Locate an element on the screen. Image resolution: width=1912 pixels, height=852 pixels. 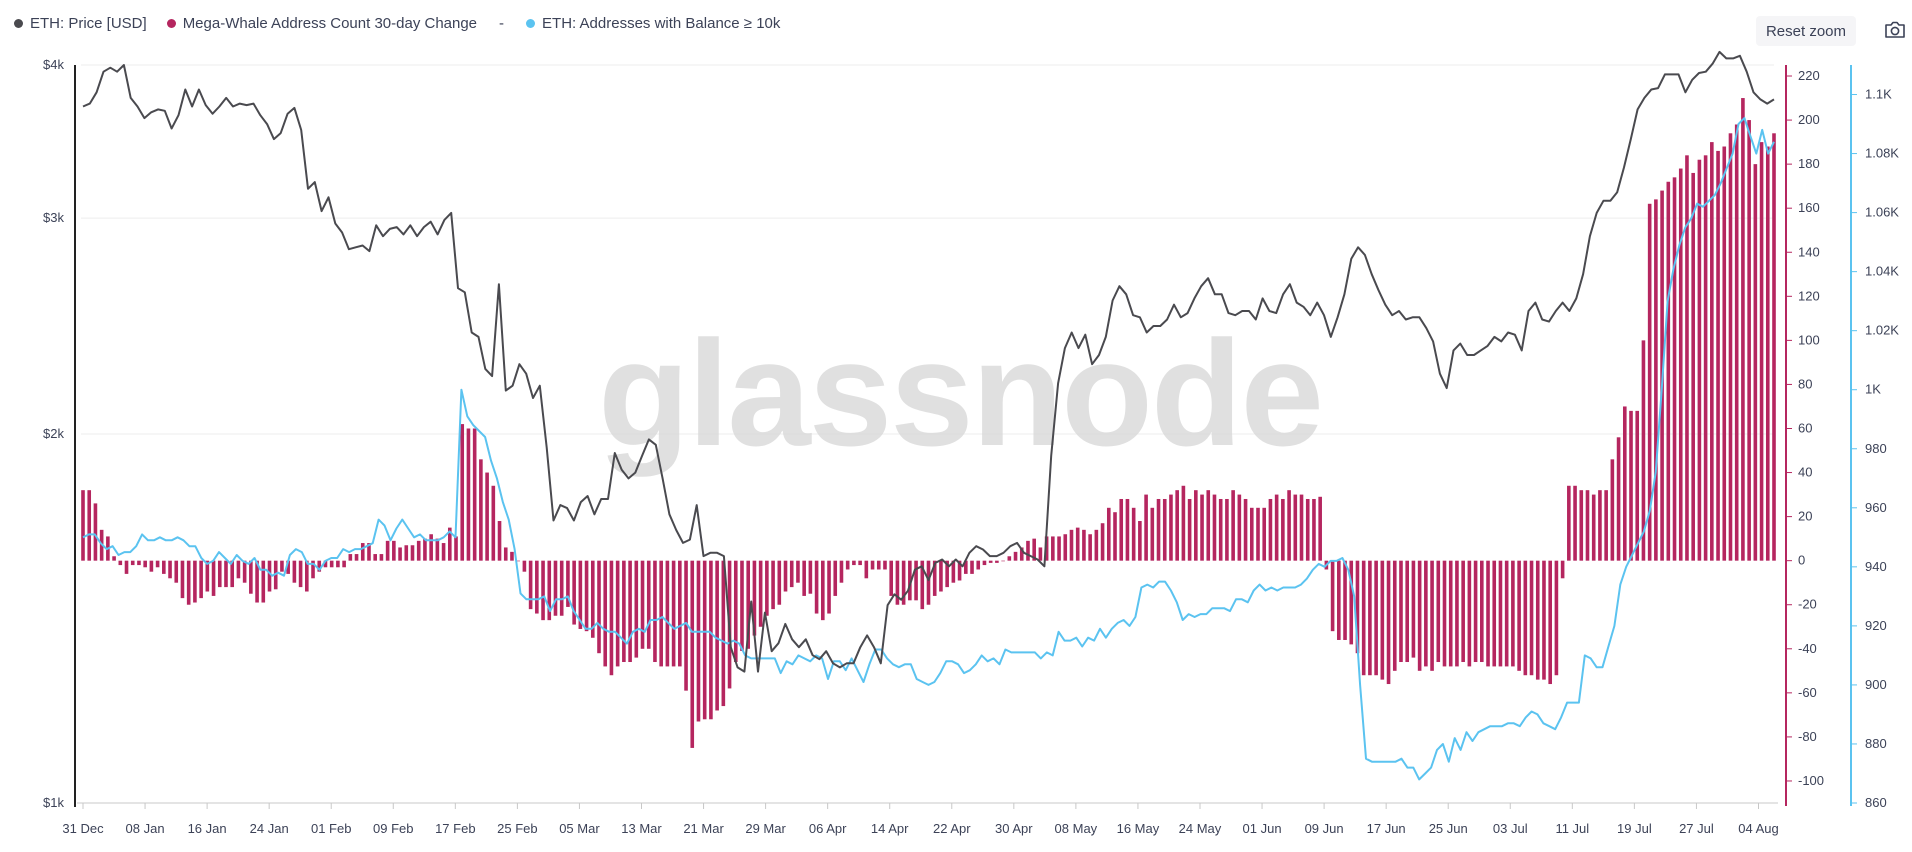
y-bars-tick-label: -20 is located at coordinates (1807, 604).